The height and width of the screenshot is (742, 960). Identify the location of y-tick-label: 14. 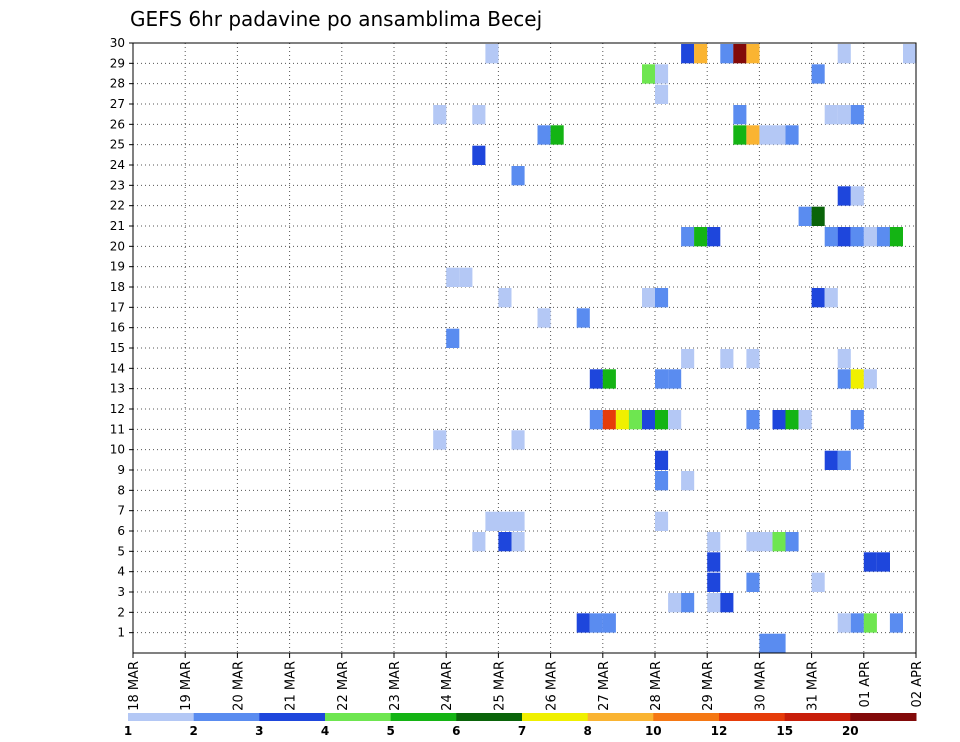
(117, 368).